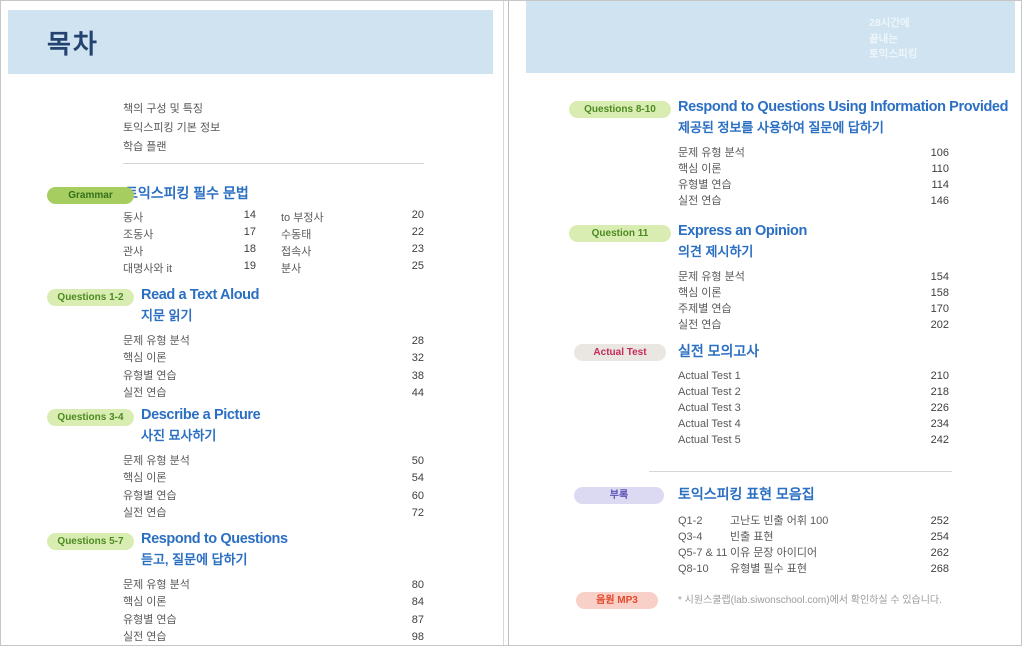 The image size is (1022, 646). I want to click on toc-row-label: 대명사와 it, so click(148, 269).